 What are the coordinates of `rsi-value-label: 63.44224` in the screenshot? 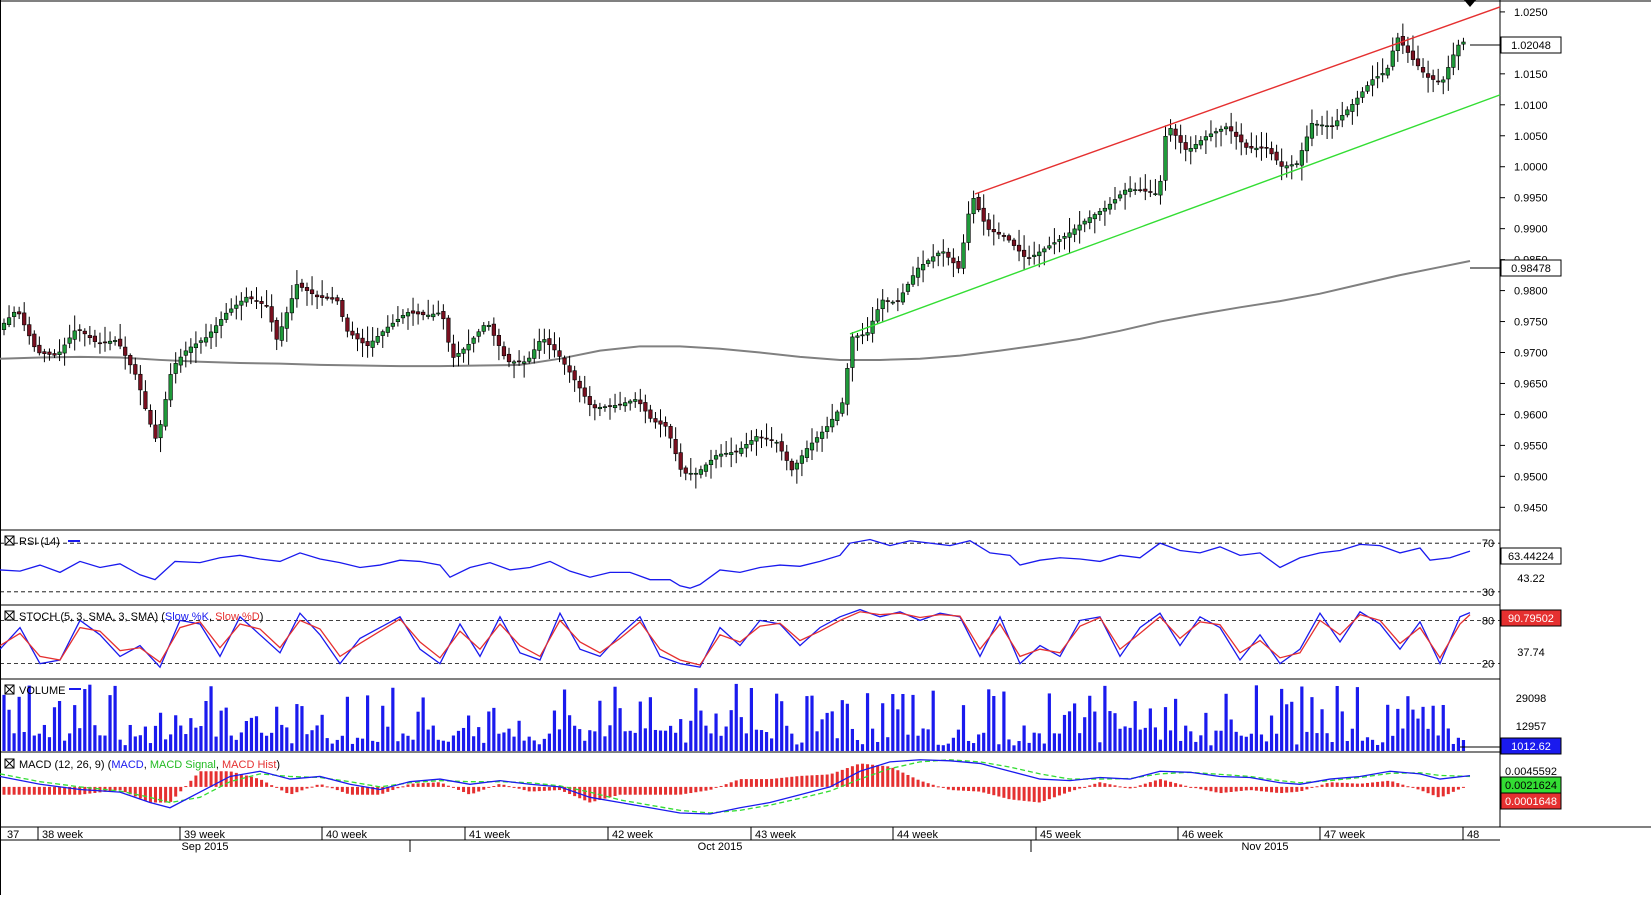 It's located at (1531, 557).